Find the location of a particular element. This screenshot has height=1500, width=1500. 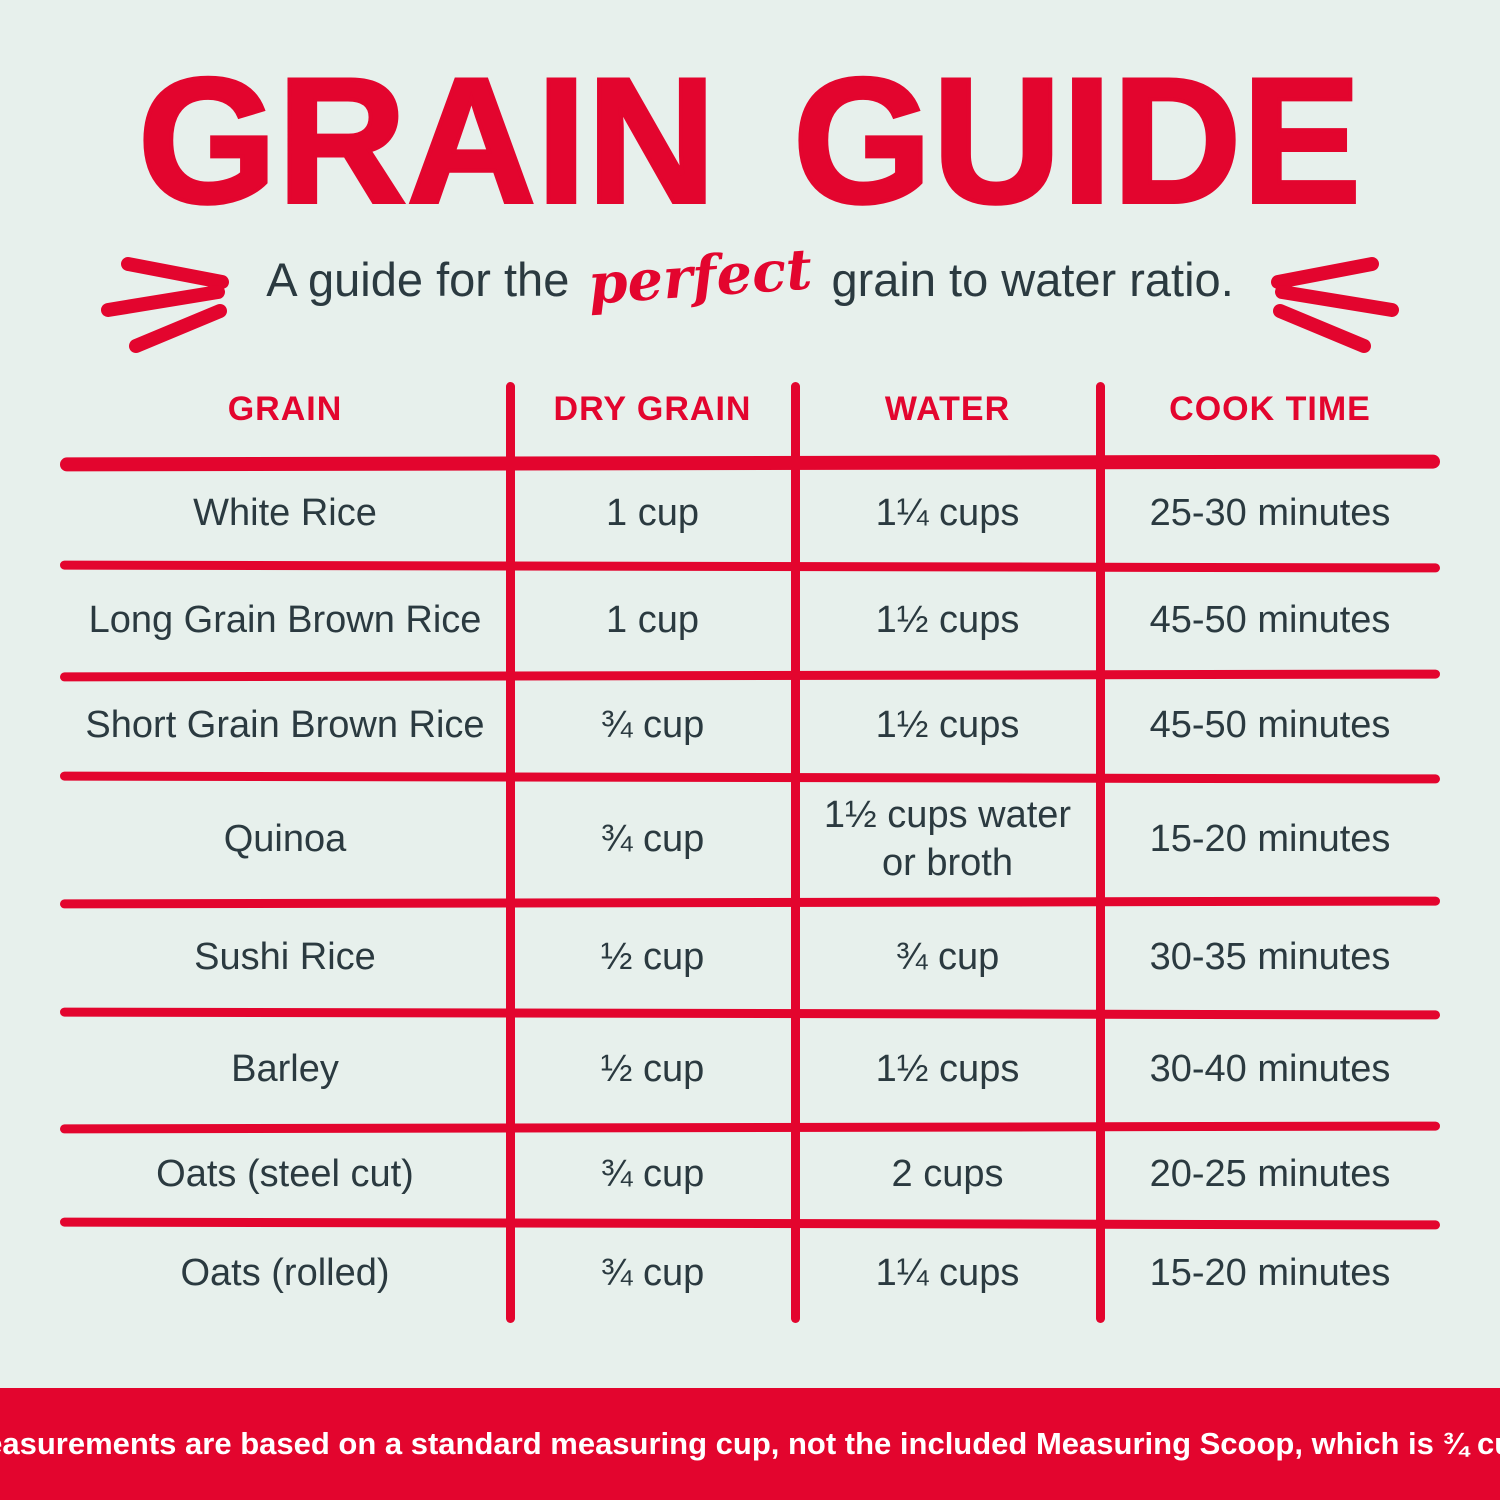

subtitle-prefix: A guide for the is located at coordinates (418, 279).